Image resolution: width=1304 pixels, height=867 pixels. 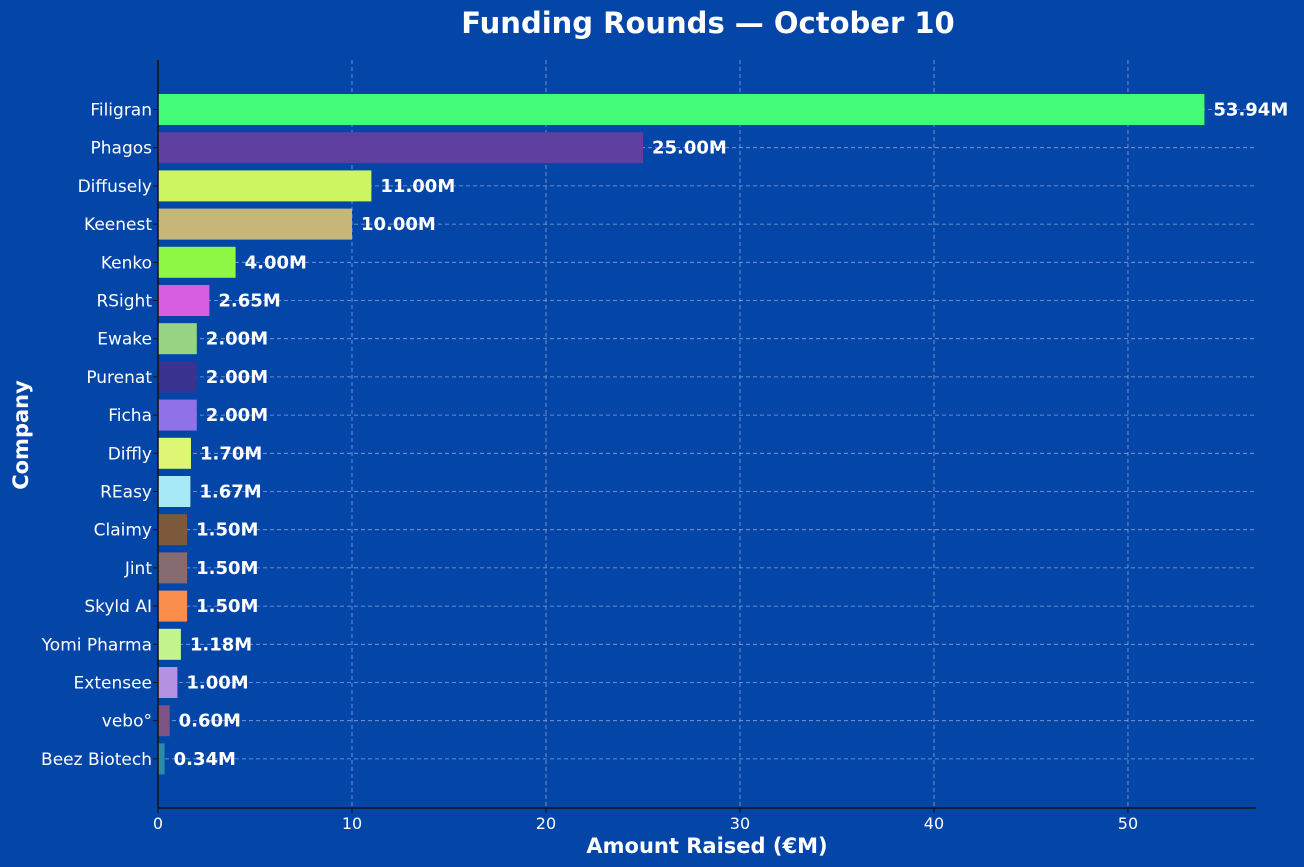 What do you see at coordinates (231, 453) in the screenshot?
I see `data-label: 1.70M` at bounding box center [231, 453].